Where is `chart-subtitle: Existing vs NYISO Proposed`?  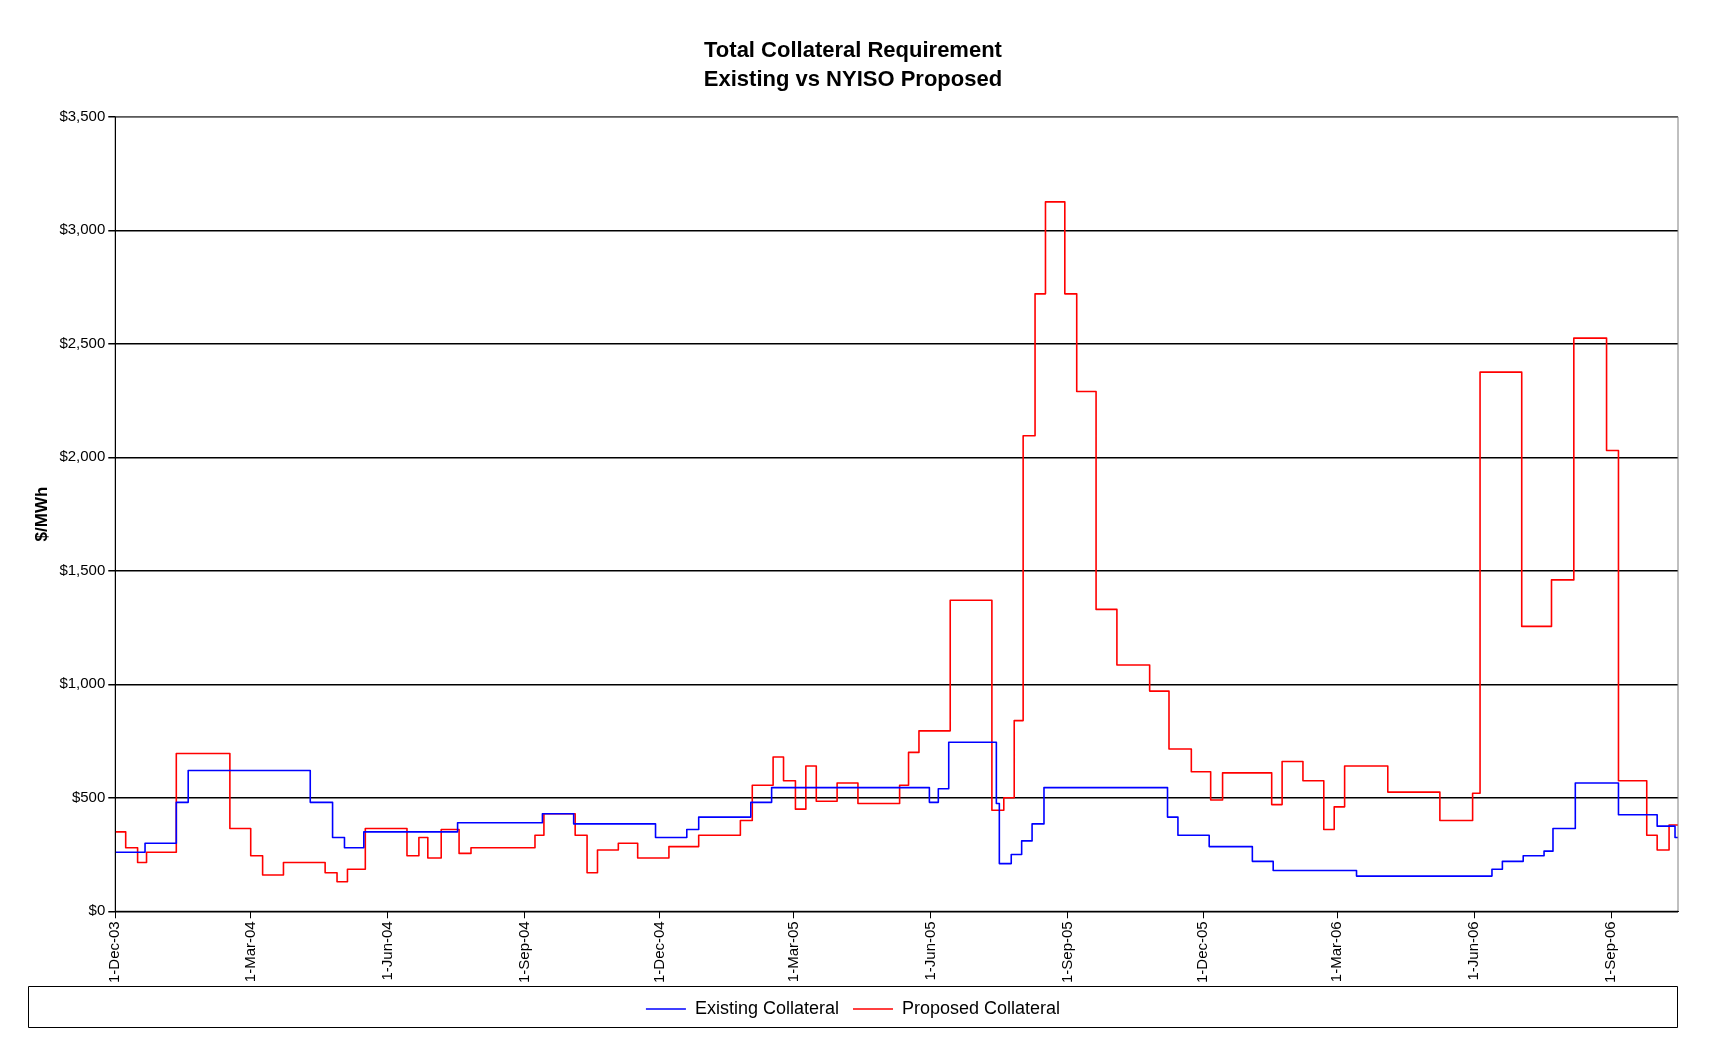
chart-subtitle: Existing vs NYISO Proposed is located at coordinates (853, 78).